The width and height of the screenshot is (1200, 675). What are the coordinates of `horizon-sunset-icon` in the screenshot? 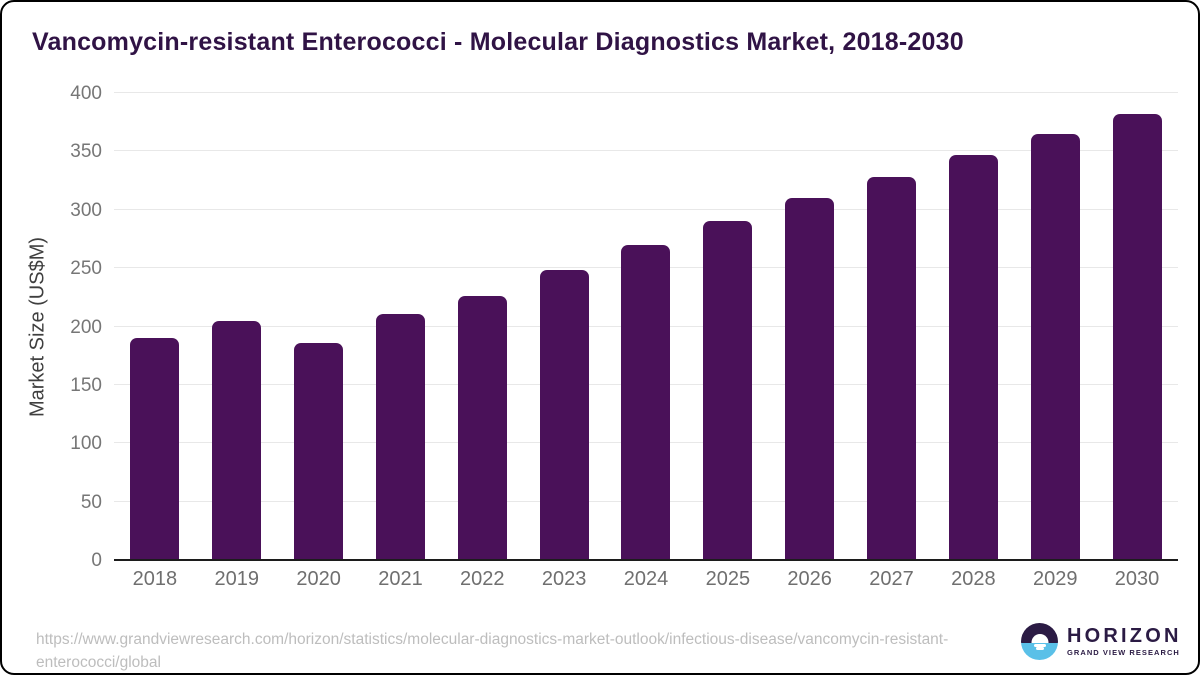 It's located at (1039, 641).